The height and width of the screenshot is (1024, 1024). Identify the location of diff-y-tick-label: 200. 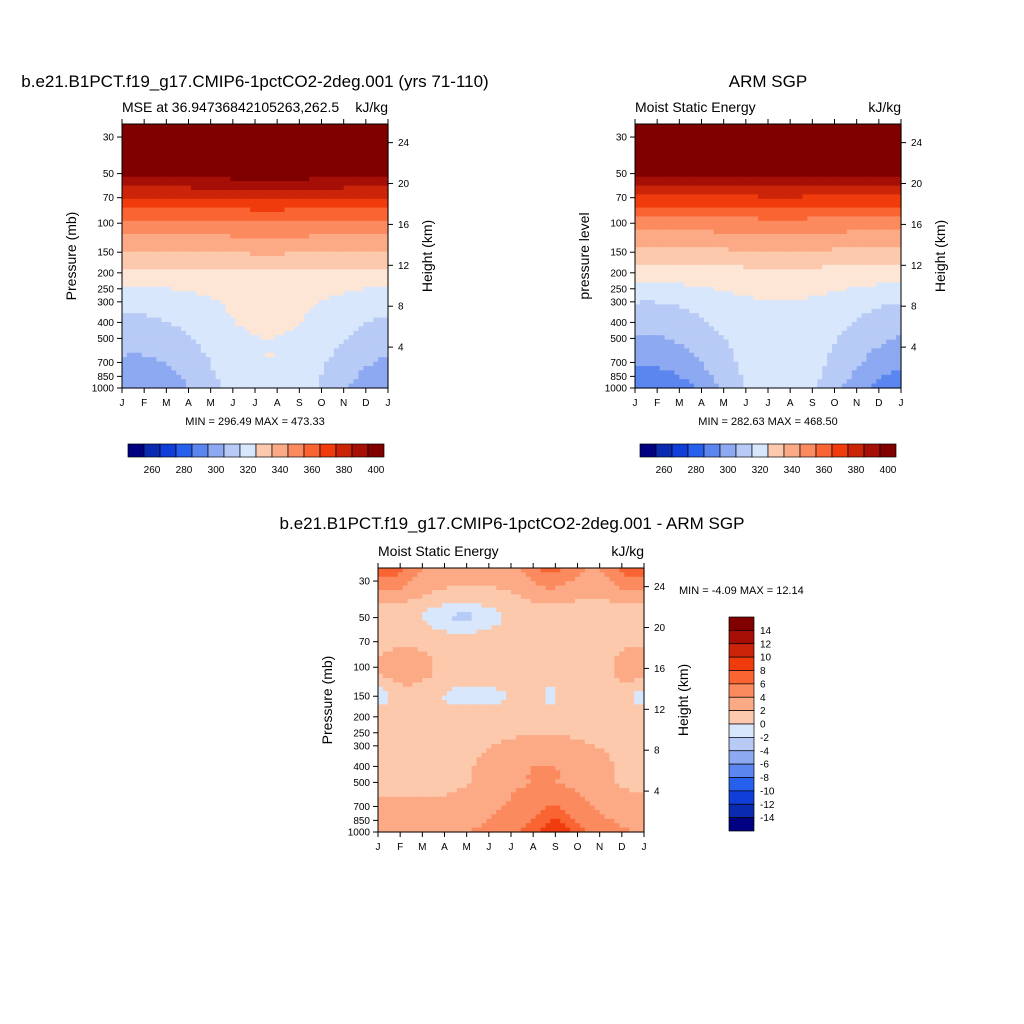
(361, 717).